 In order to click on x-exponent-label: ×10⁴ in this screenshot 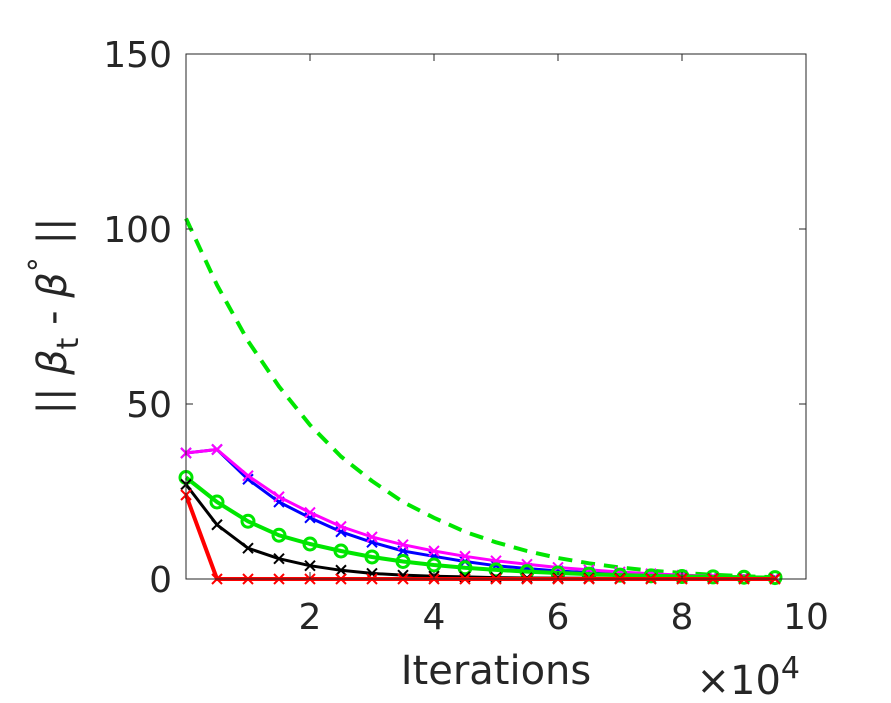, I will do `click(748, 677)`.